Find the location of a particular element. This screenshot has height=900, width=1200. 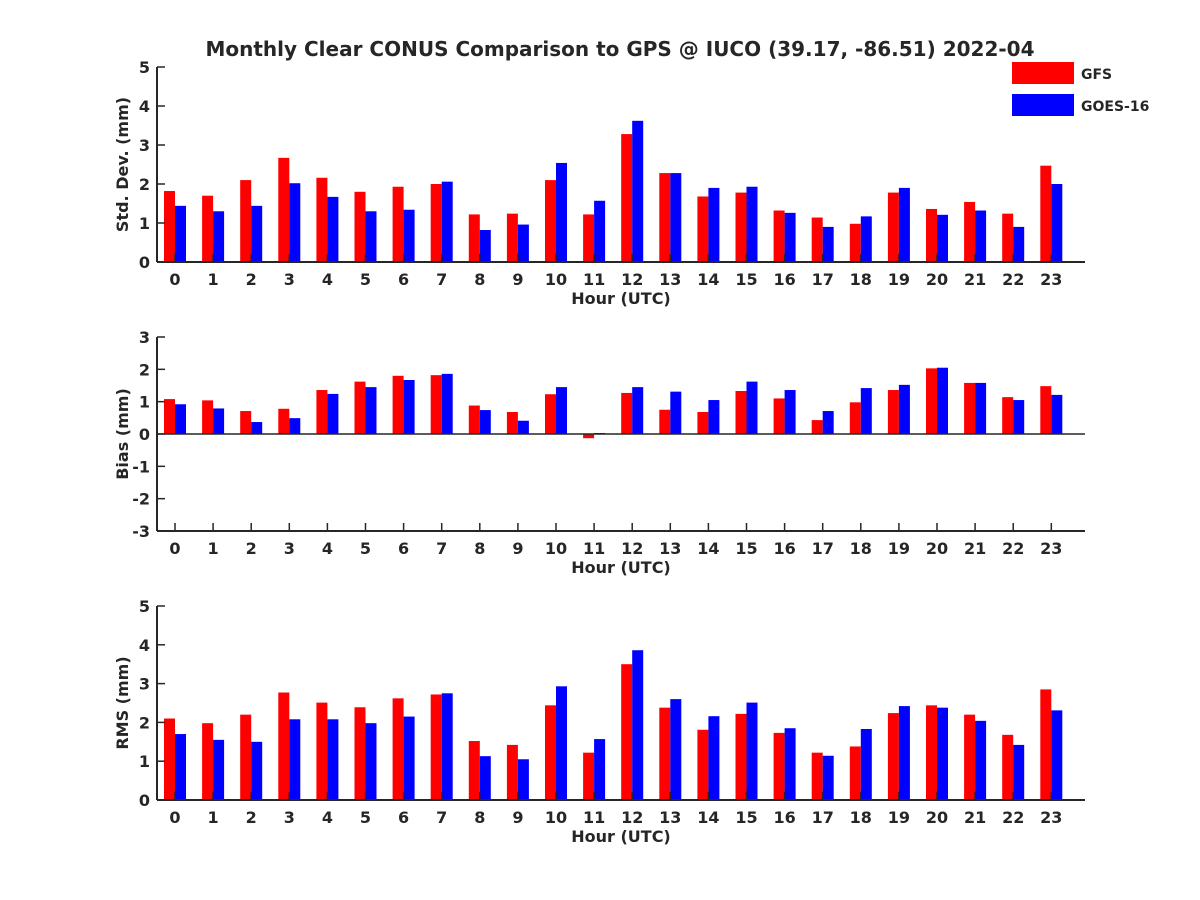

rms-bars is located at coordinates (613, 725).